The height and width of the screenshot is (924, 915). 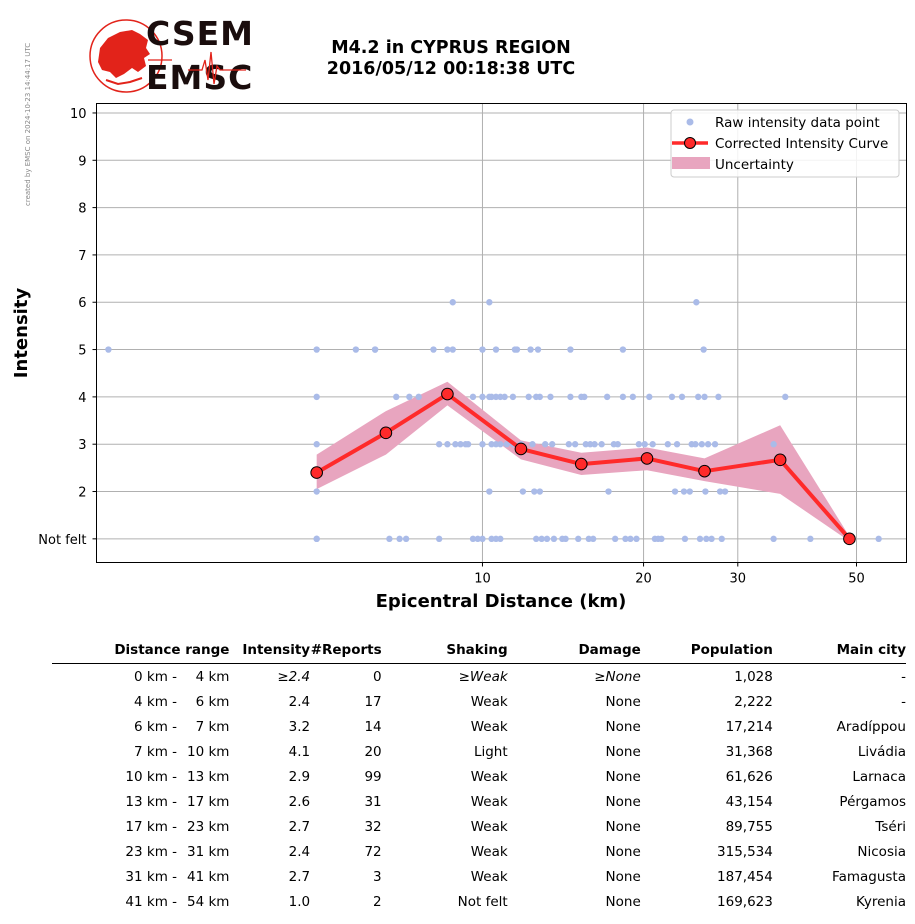 What do you see at coordinates (479, 851) in the screenshot?
I see `table-row: 23 km - 31 km 2.4 72 Weak None 315,534 Nicosia` at bounding box center [479, 851].